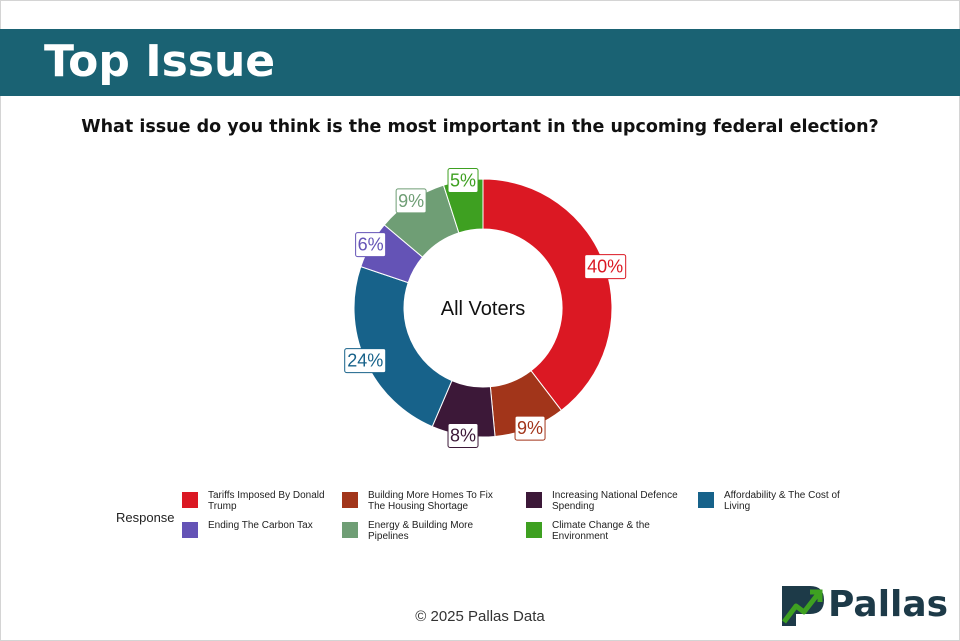 Image resolution: width=960 pixels, height=641 pixels. Describe the element at coordinates (260, 525) in the screenshot. I see `legend-label: Ending The Carbon Tax` at that location.